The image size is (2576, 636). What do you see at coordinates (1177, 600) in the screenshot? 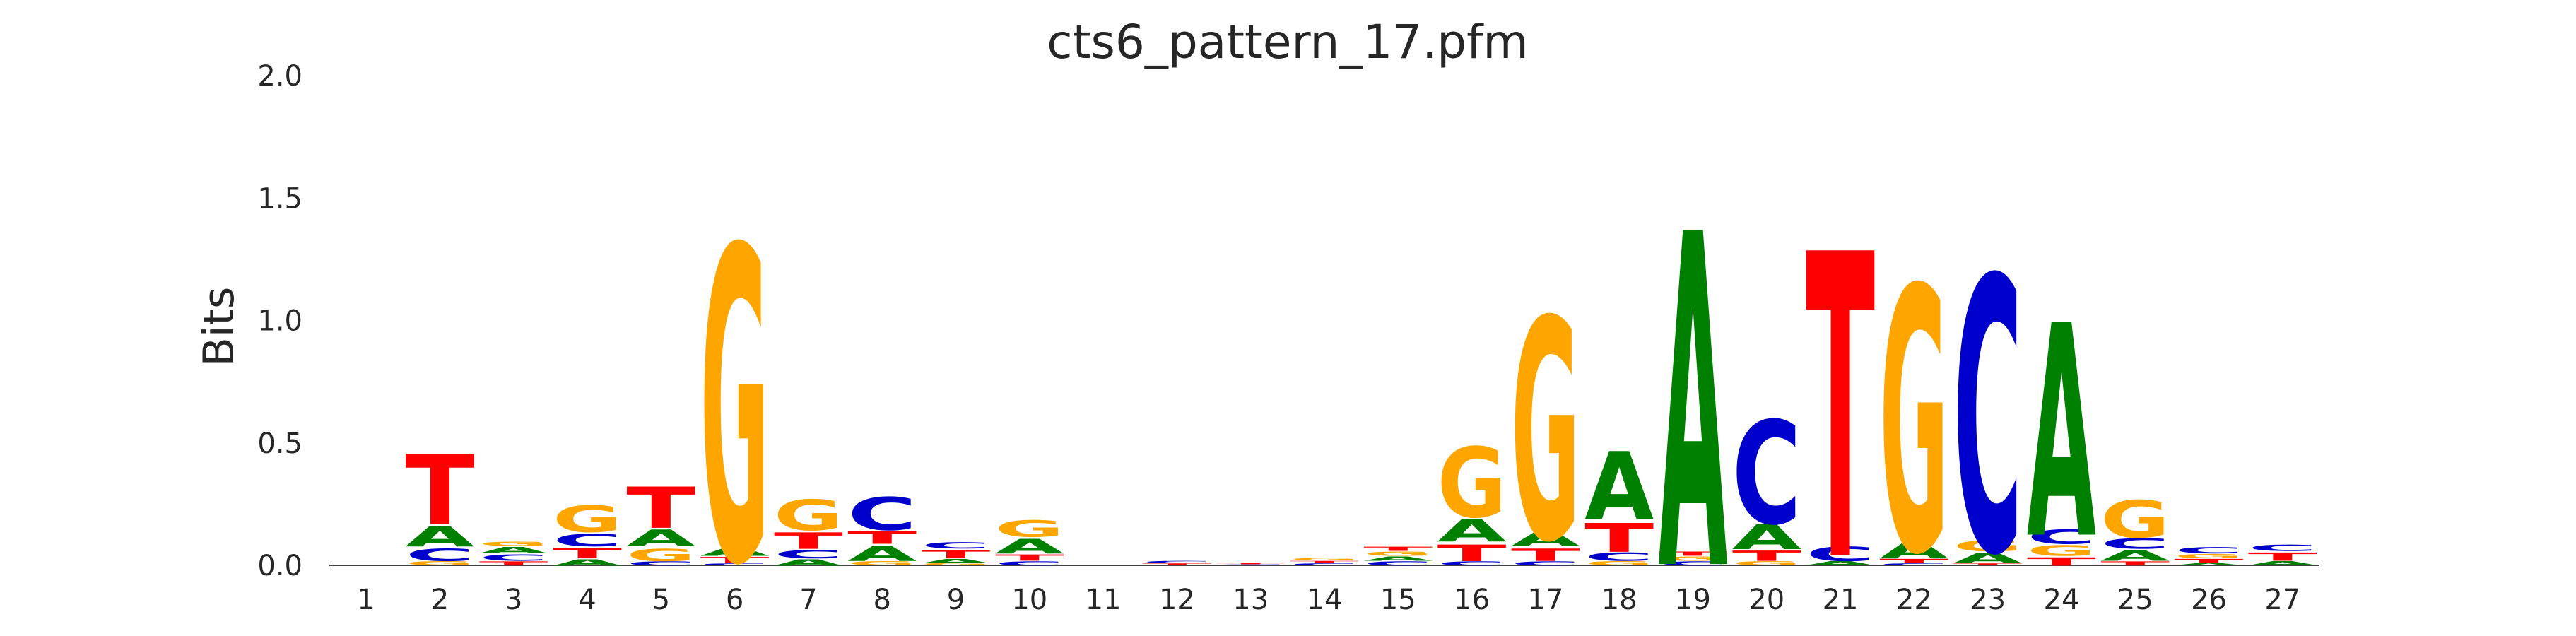
I see `x-tick-label: 12` at bounding box center [1177, 600].